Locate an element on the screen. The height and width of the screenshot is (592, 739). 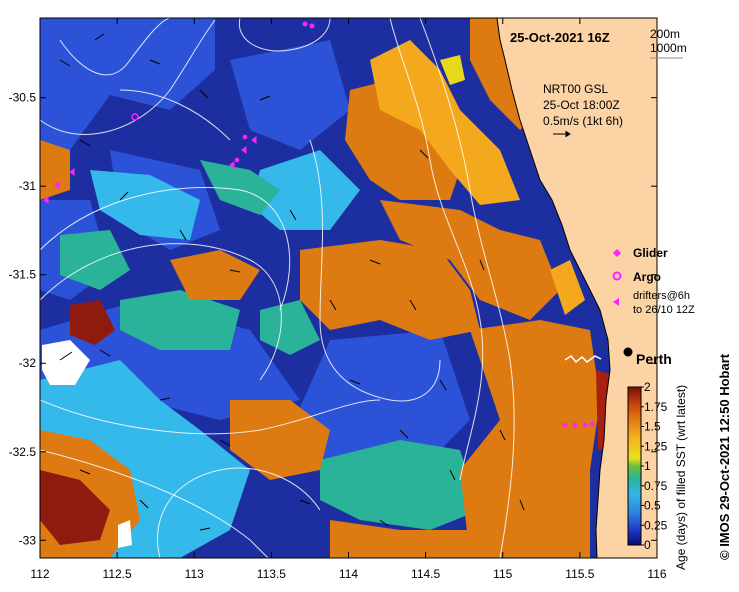
drifter-legend-icon is located at coordinates (616, 302).